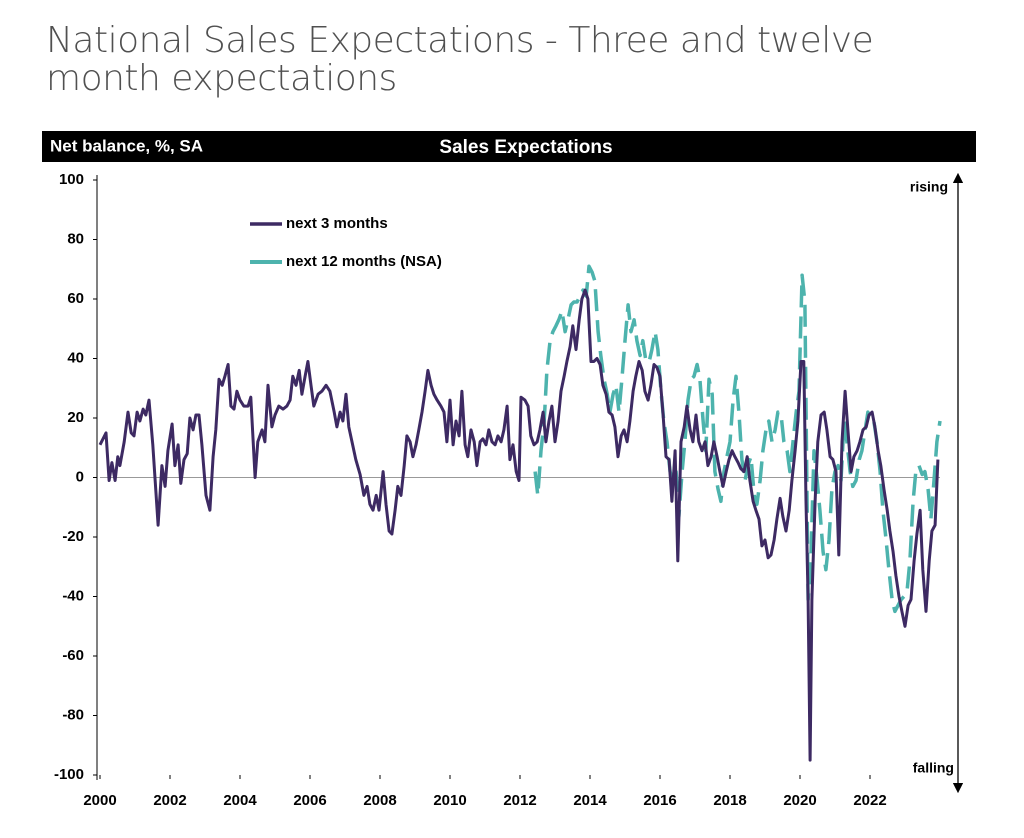 The height and width of the screenshot is (838, 1024). What do you see at coordinates (73, 595) in the screenshot?
I see `y-tick-label: -40` at bounding box center [73, 595].